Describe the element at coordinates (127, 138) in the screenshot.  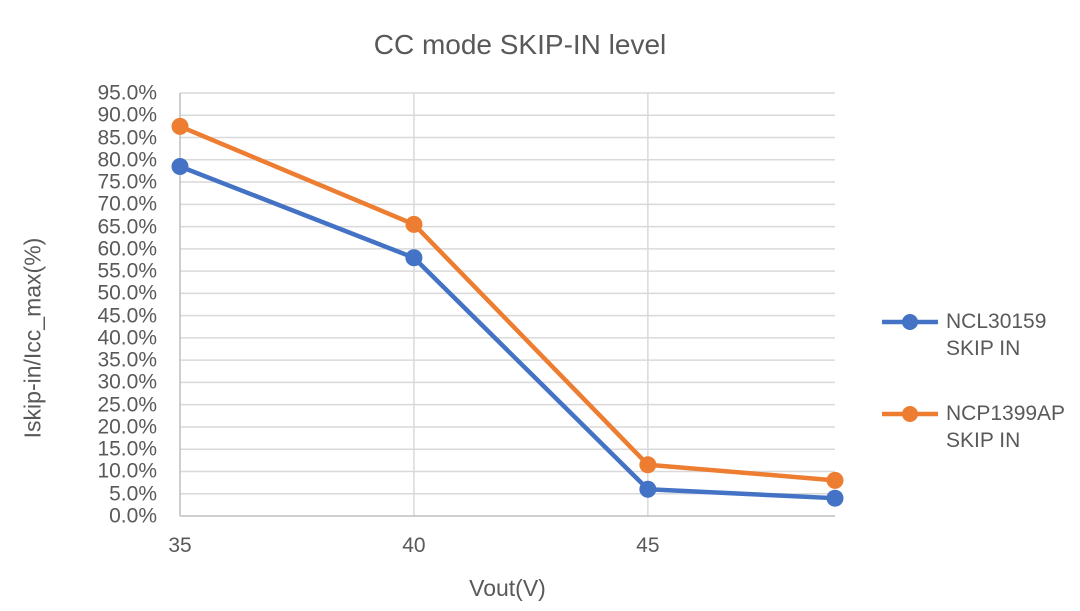
I see `y-tick-label: 85.0%` at that location.